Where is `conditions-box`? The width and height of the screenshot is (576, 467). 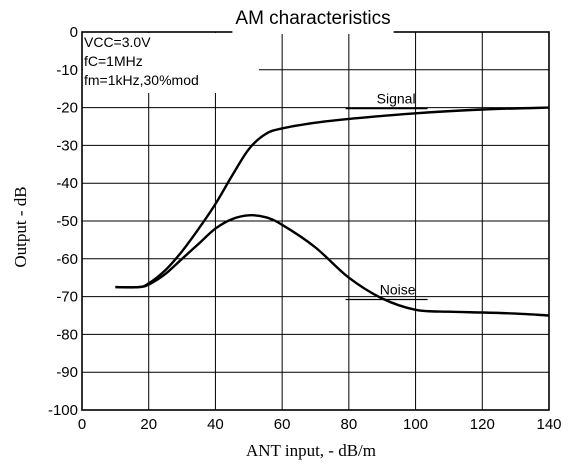
conditions-box is located at coordinates (171, 63).